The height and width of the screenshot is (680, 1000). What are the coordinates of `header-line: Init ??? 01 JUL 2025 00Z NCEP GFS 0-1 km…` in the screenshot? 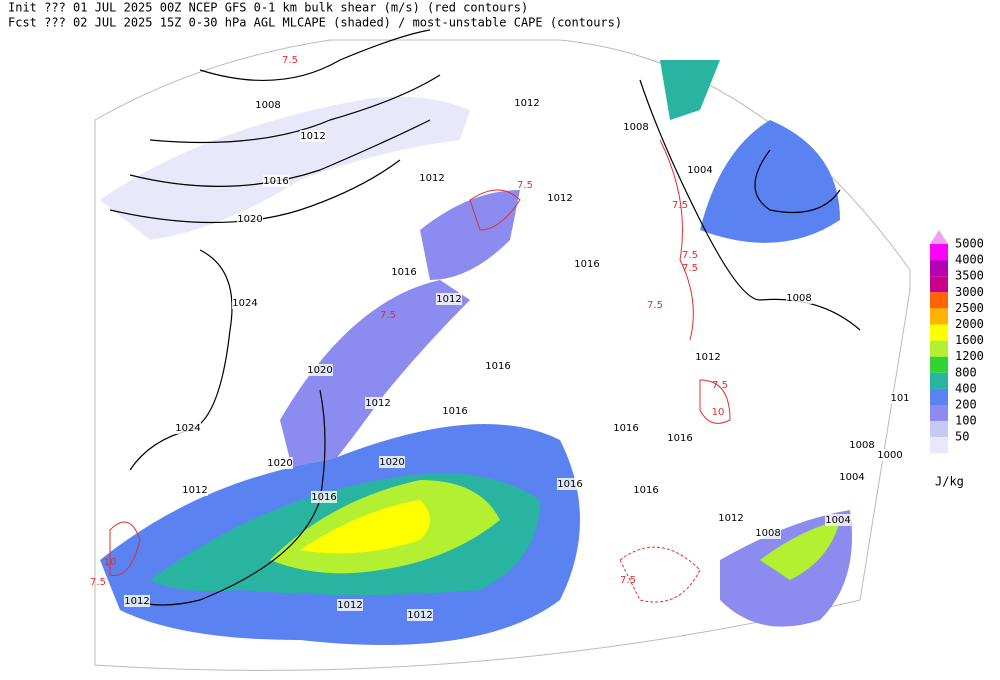 It's located at (268, 8).